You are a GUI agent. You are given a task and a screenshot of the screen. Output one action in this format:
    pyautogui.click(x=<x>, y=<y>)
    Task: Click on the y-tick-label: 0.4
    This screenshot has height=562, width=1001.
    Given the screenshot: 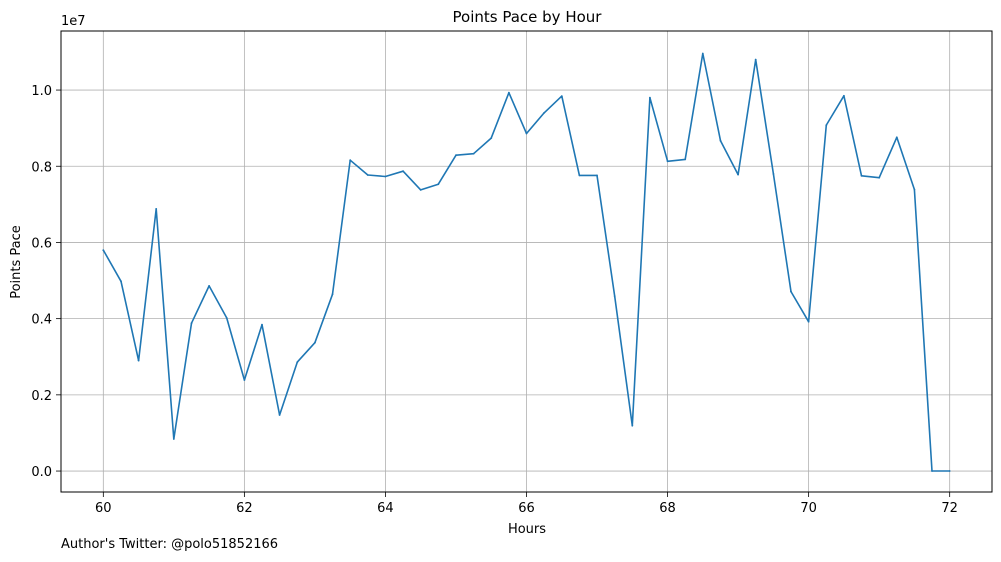 What is the action you would take?
    pyautogui.click(x=41, y=320)
    